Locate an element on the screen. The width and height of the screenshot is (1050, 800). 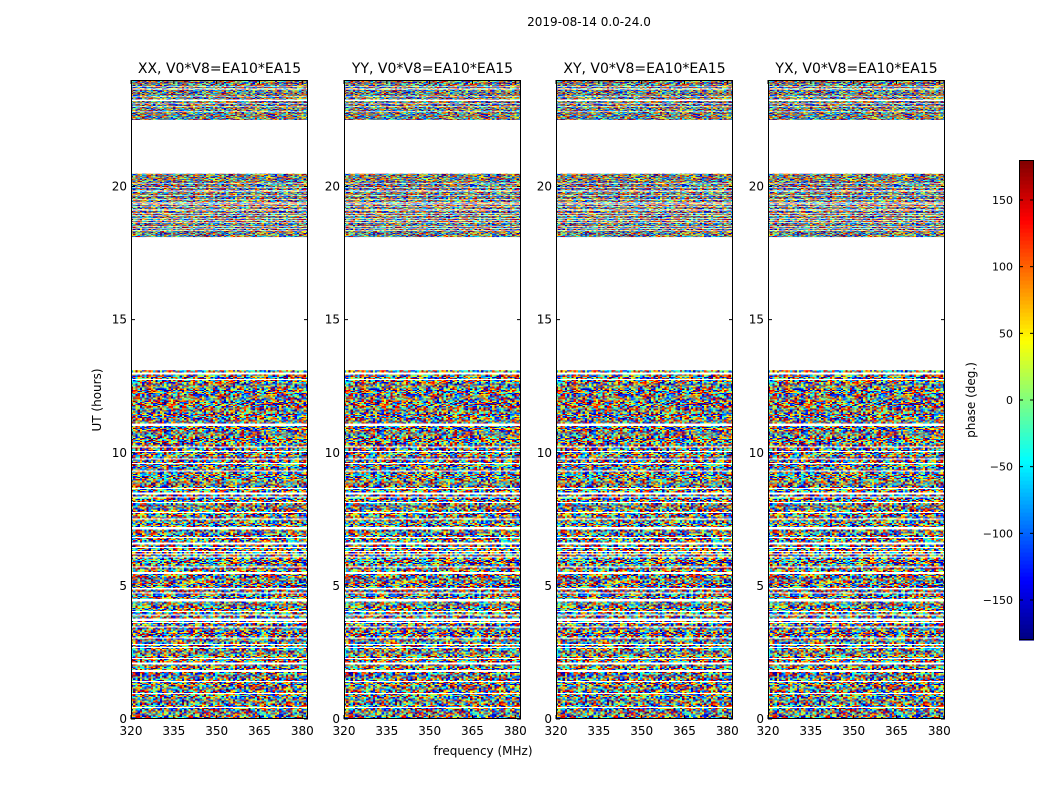
colorbar-tick-label: −50 is located at coordinates (1001, 467).